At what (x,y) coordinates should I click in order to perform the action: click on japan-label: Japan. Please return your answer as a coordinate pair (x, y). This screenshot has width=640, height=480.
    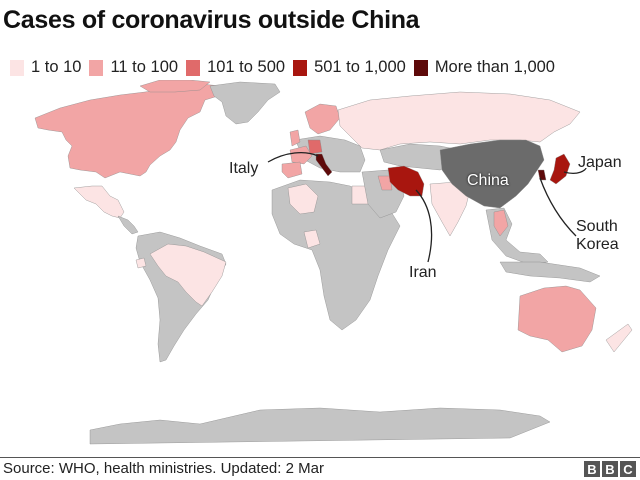
    Looking at the image, I should click on (600, 162).